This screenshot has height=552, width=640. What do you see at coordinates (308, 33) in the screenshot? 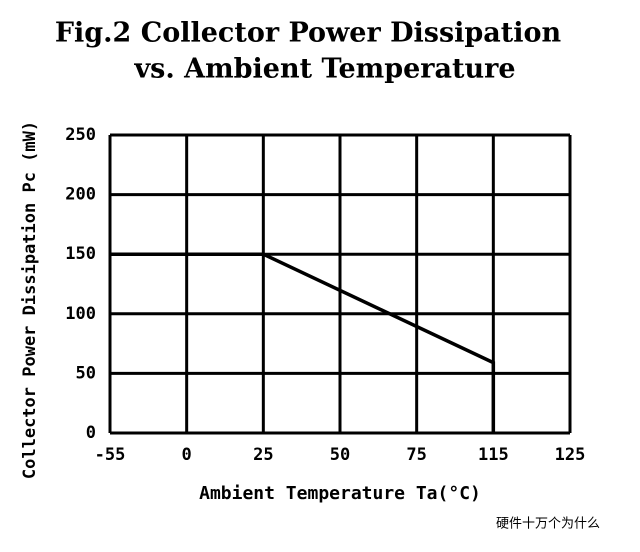
I see `chart-title: Fig.2 Collector Power Dissipation` at bounding box center [308, 33].